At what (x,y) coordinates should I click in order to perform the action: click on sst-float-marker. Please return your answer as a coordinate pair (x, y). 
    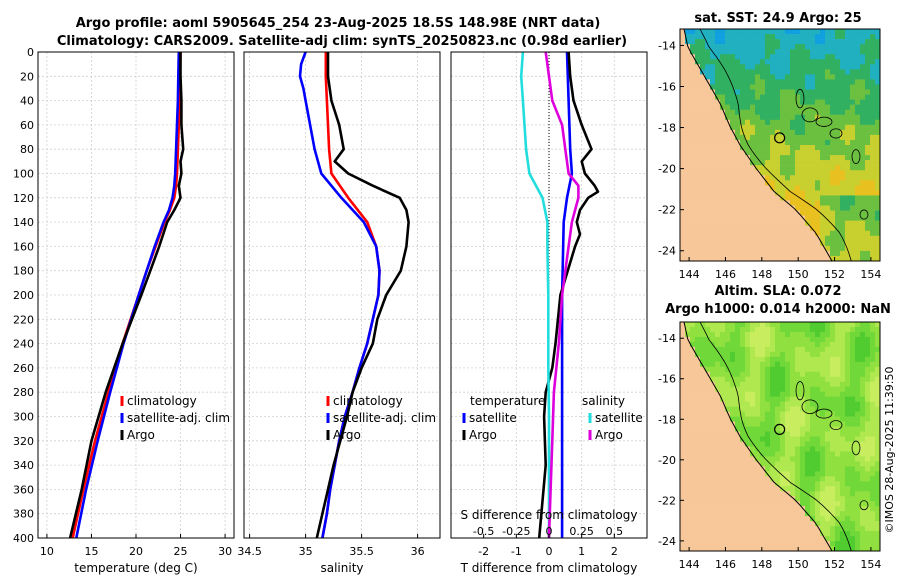
    Looking at the image, I should click on (780, 138).